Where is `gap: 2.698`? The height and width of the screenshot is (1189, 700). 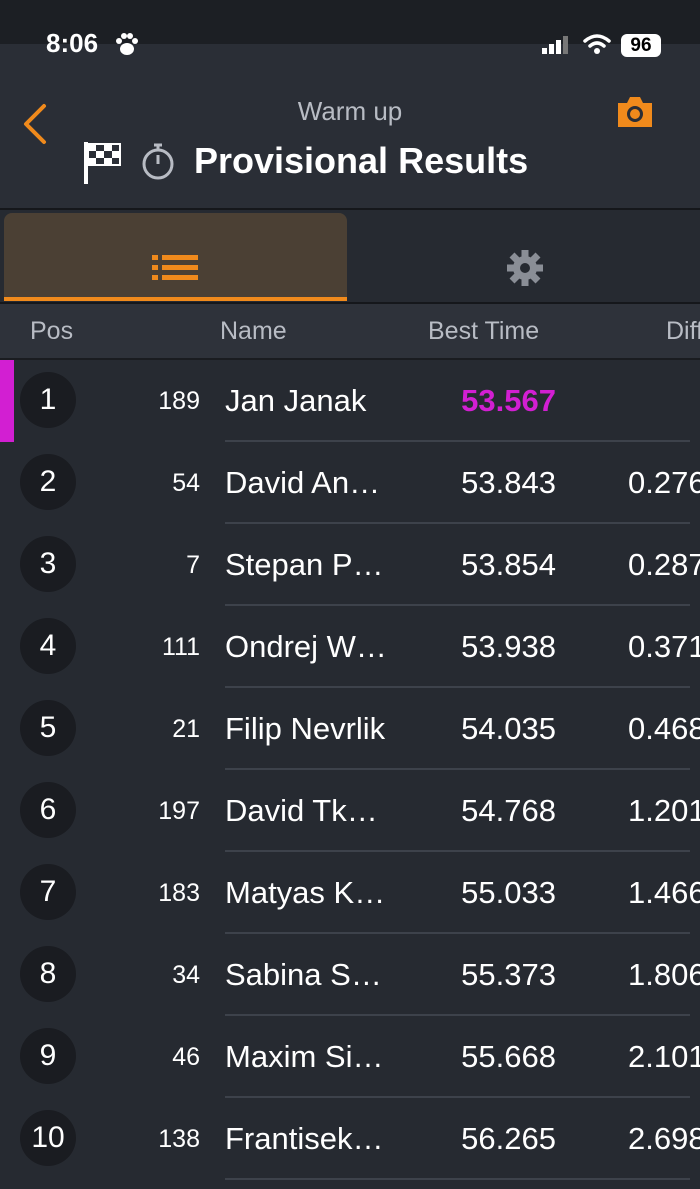
gap: 2.698 is located at coordinates (664, 1138).